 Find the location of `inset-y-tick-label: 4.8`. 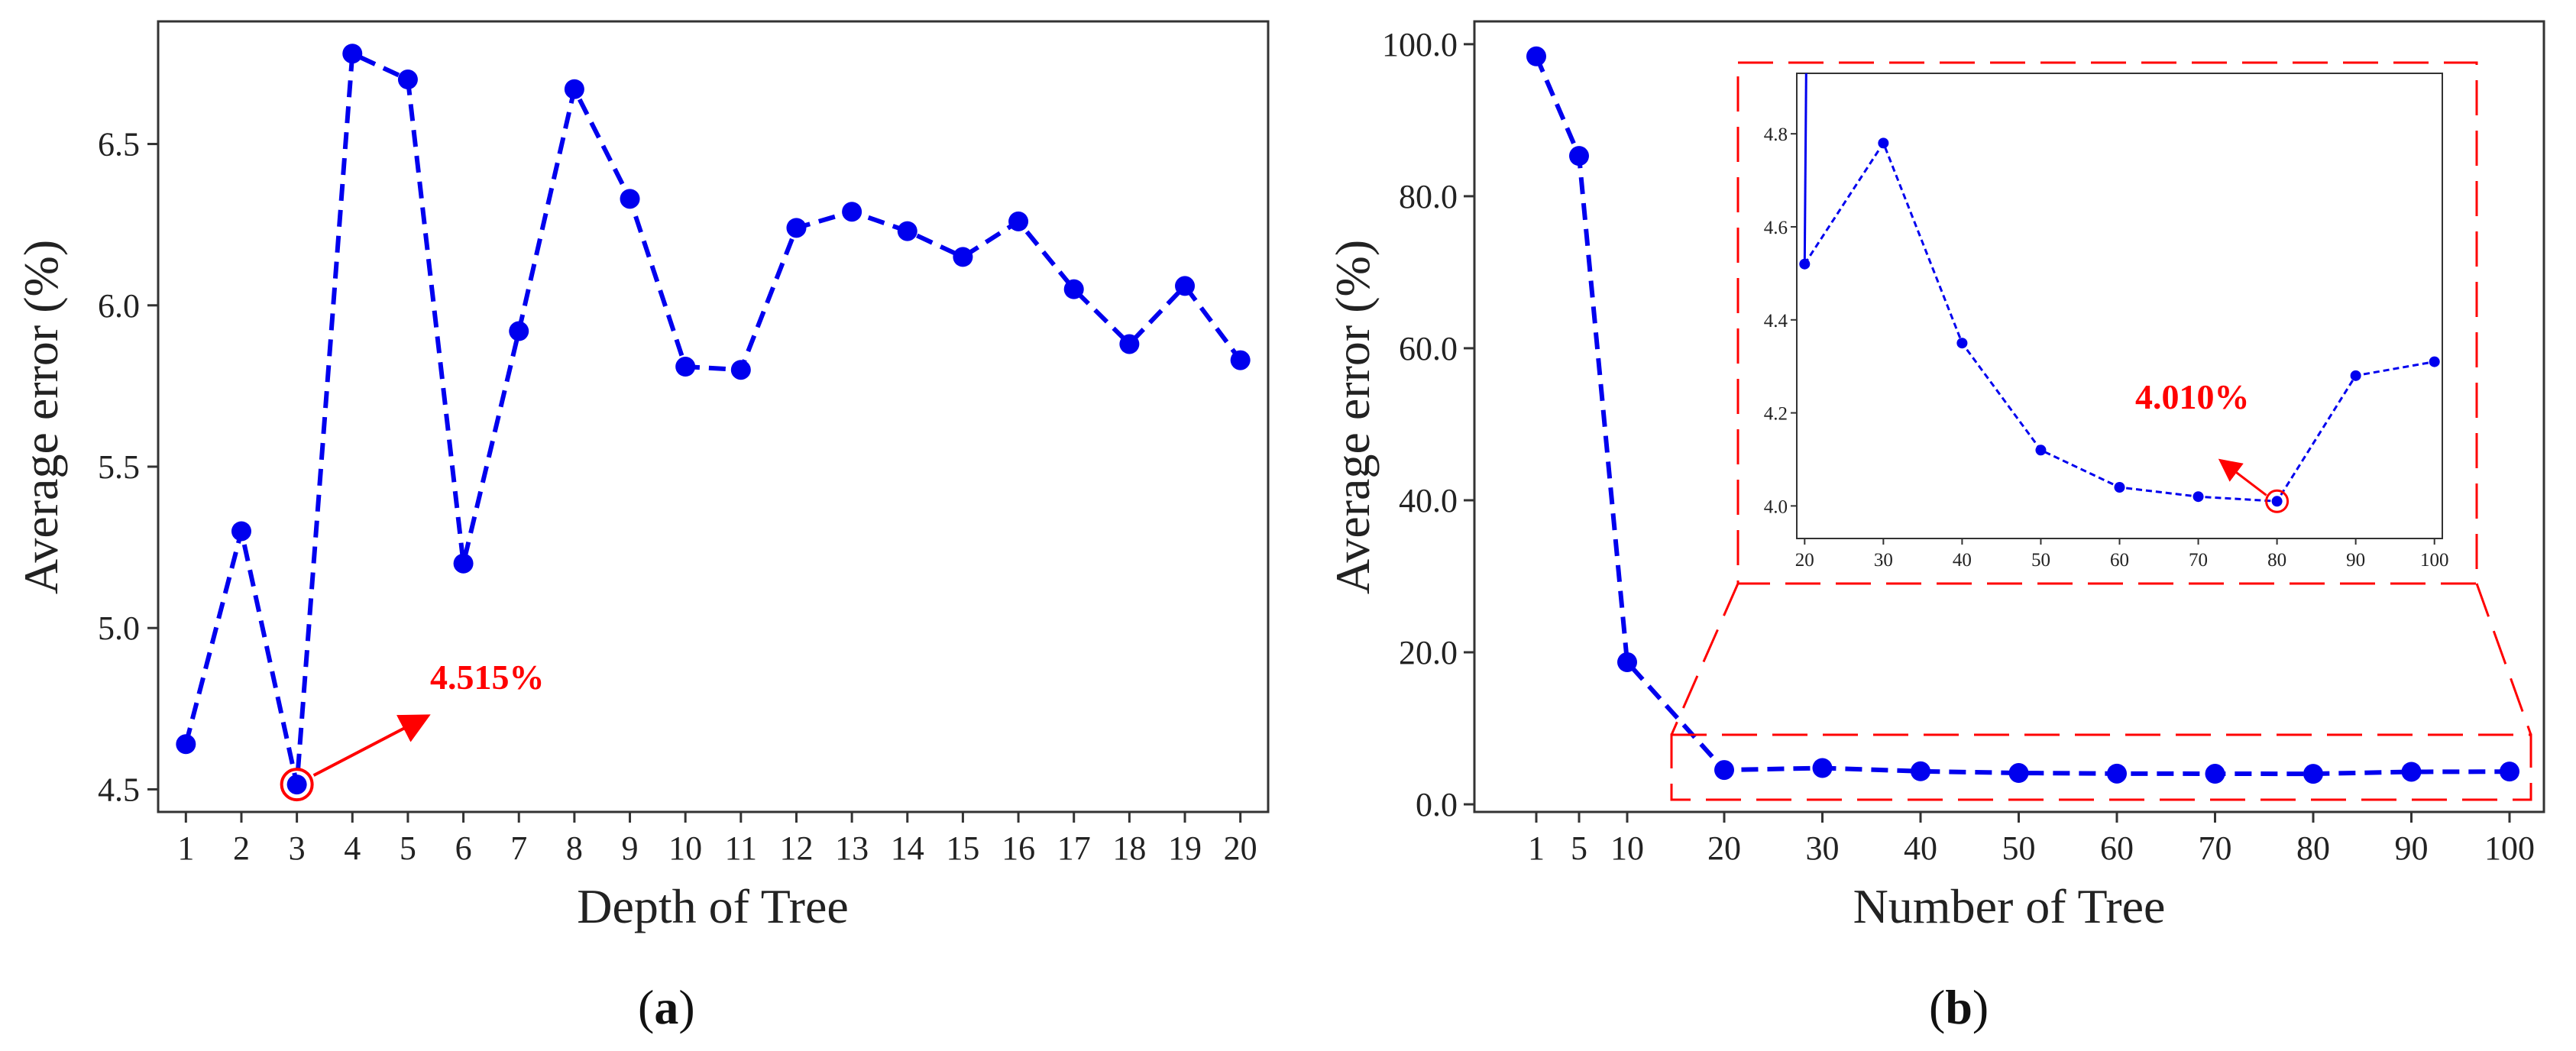

inset-y-tick-label: 4.8 is located at coordinates (1776, 135).